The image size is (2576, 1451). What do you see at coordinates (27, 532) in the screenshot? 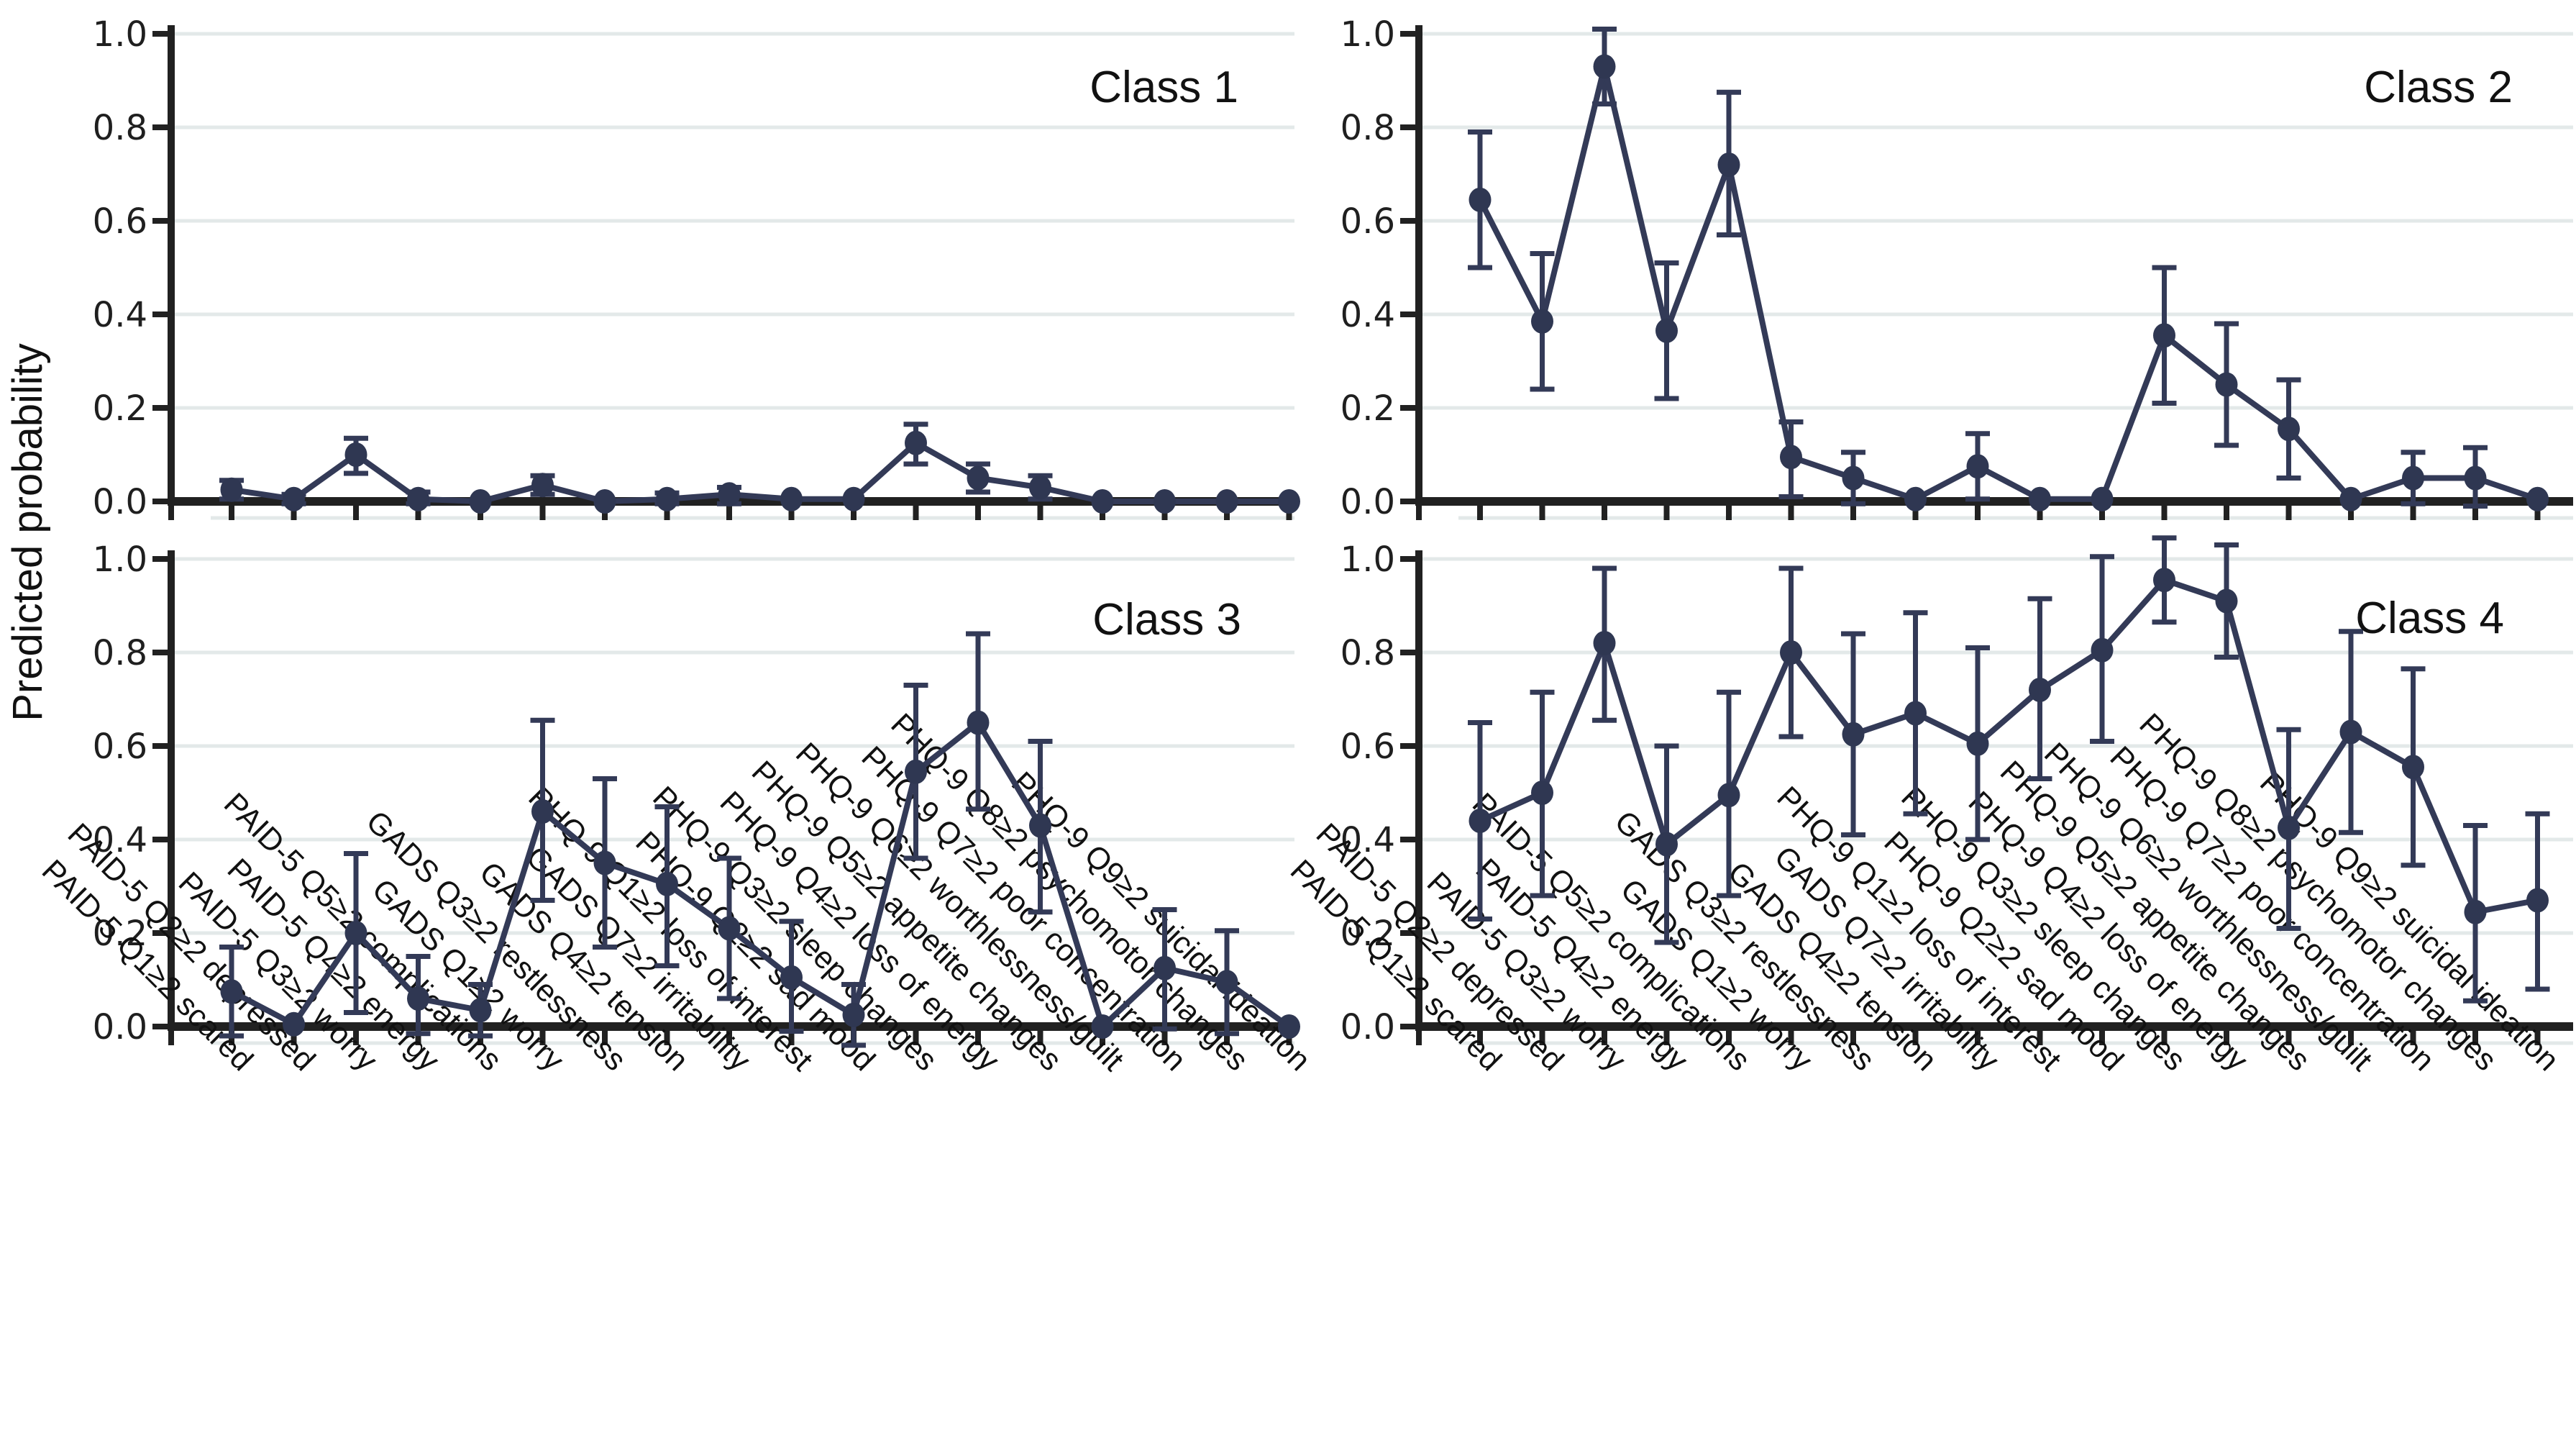
I see `y-axis-title: Predicted probability` at bounding box center [27, 532].